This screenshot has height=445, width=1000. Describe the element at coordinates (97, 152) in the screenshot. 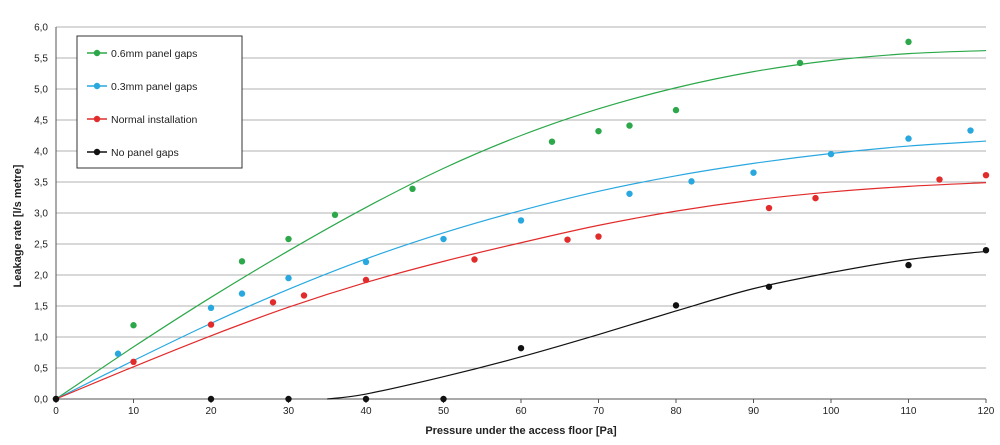

I see `legend-marker-no-panel-gaps` at that location.